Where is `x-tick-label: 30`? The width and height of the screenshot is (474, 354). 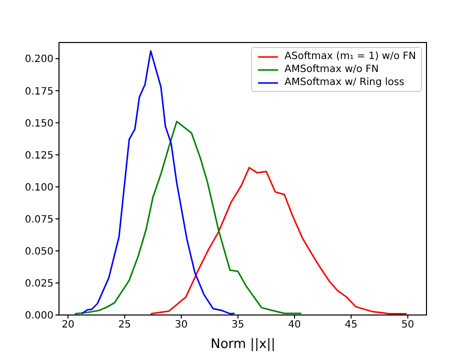 x-tick-label: 30 is located at coordinates (181, 325).